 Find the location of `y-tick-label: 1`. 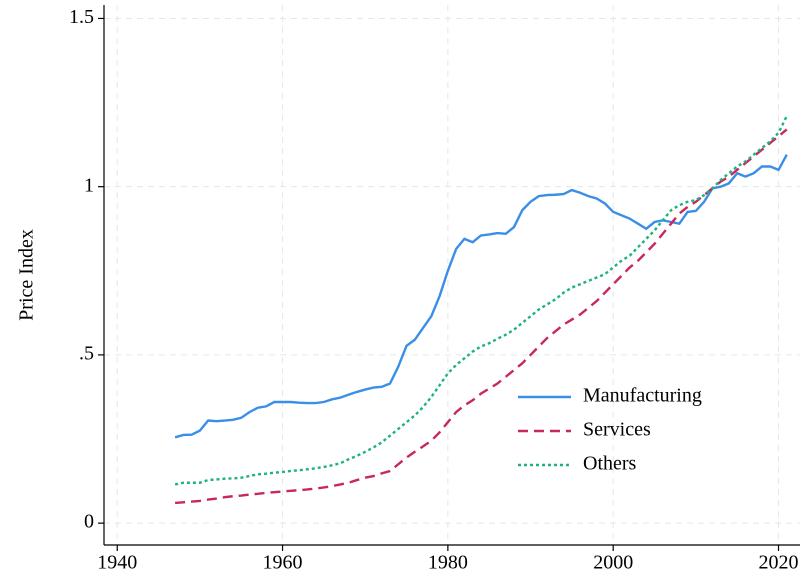

y-tick-label: 1 is located at coordinates (89, 185).